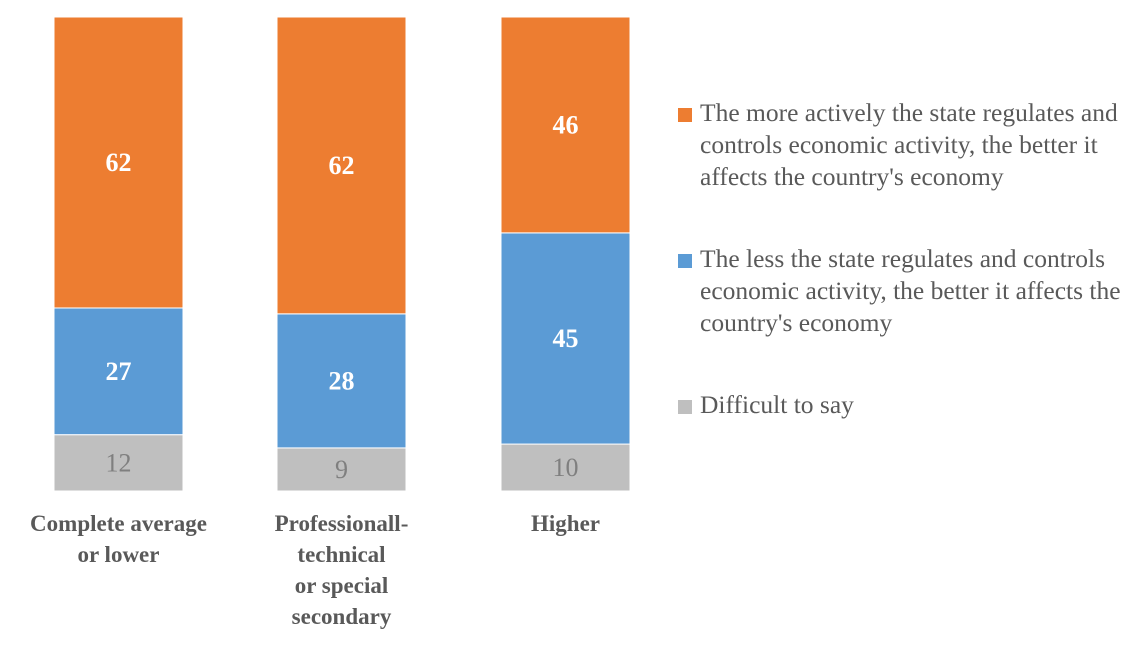  I want to click on data-label: 10, so click(566, 467).